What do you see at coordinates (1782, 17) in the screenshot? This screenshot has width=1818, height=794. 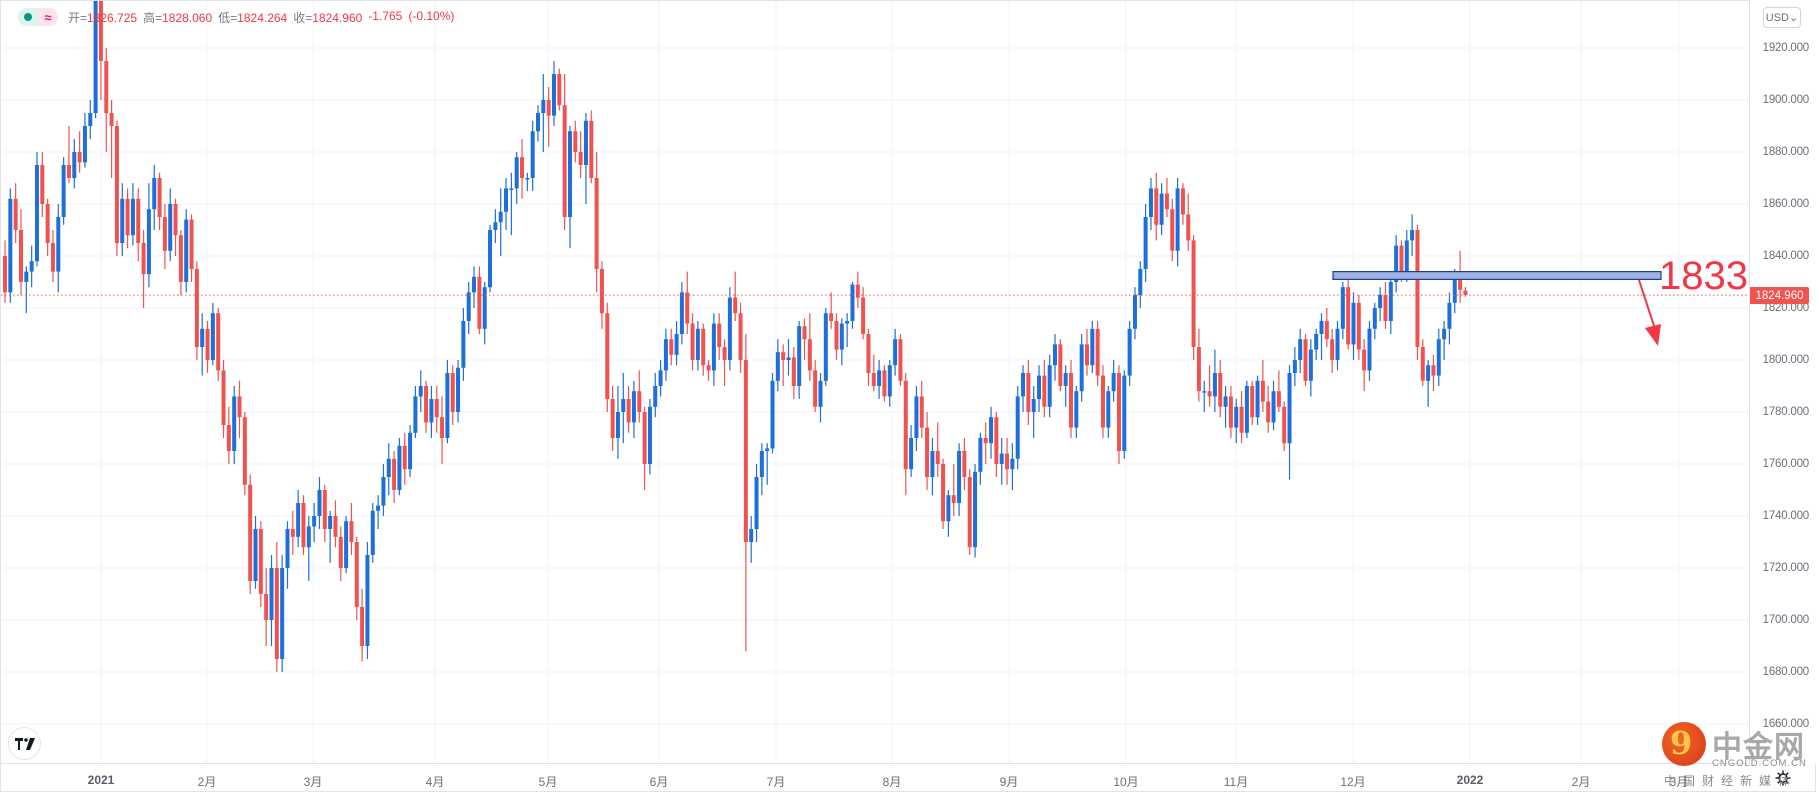 I see `currency-selector-button: USD⌄` at bounding box center [1782, 17].